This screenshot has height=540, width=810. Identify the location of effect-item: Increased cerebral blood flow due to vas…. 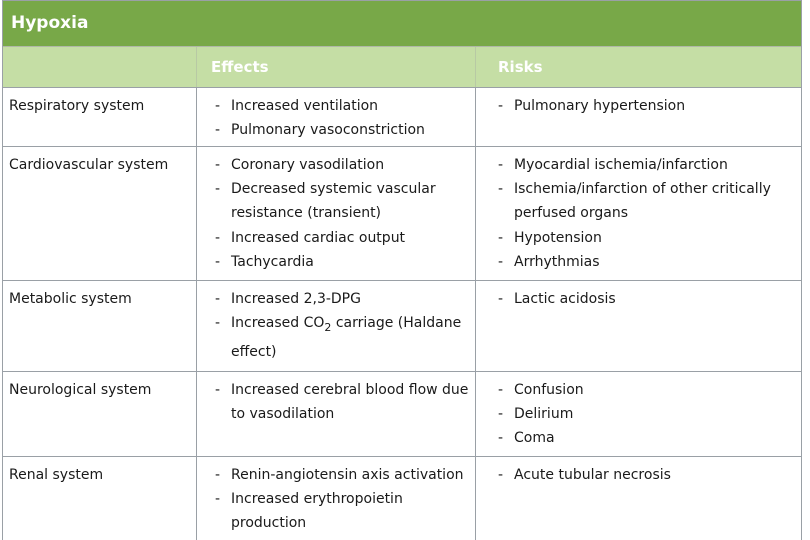
(342, 402).